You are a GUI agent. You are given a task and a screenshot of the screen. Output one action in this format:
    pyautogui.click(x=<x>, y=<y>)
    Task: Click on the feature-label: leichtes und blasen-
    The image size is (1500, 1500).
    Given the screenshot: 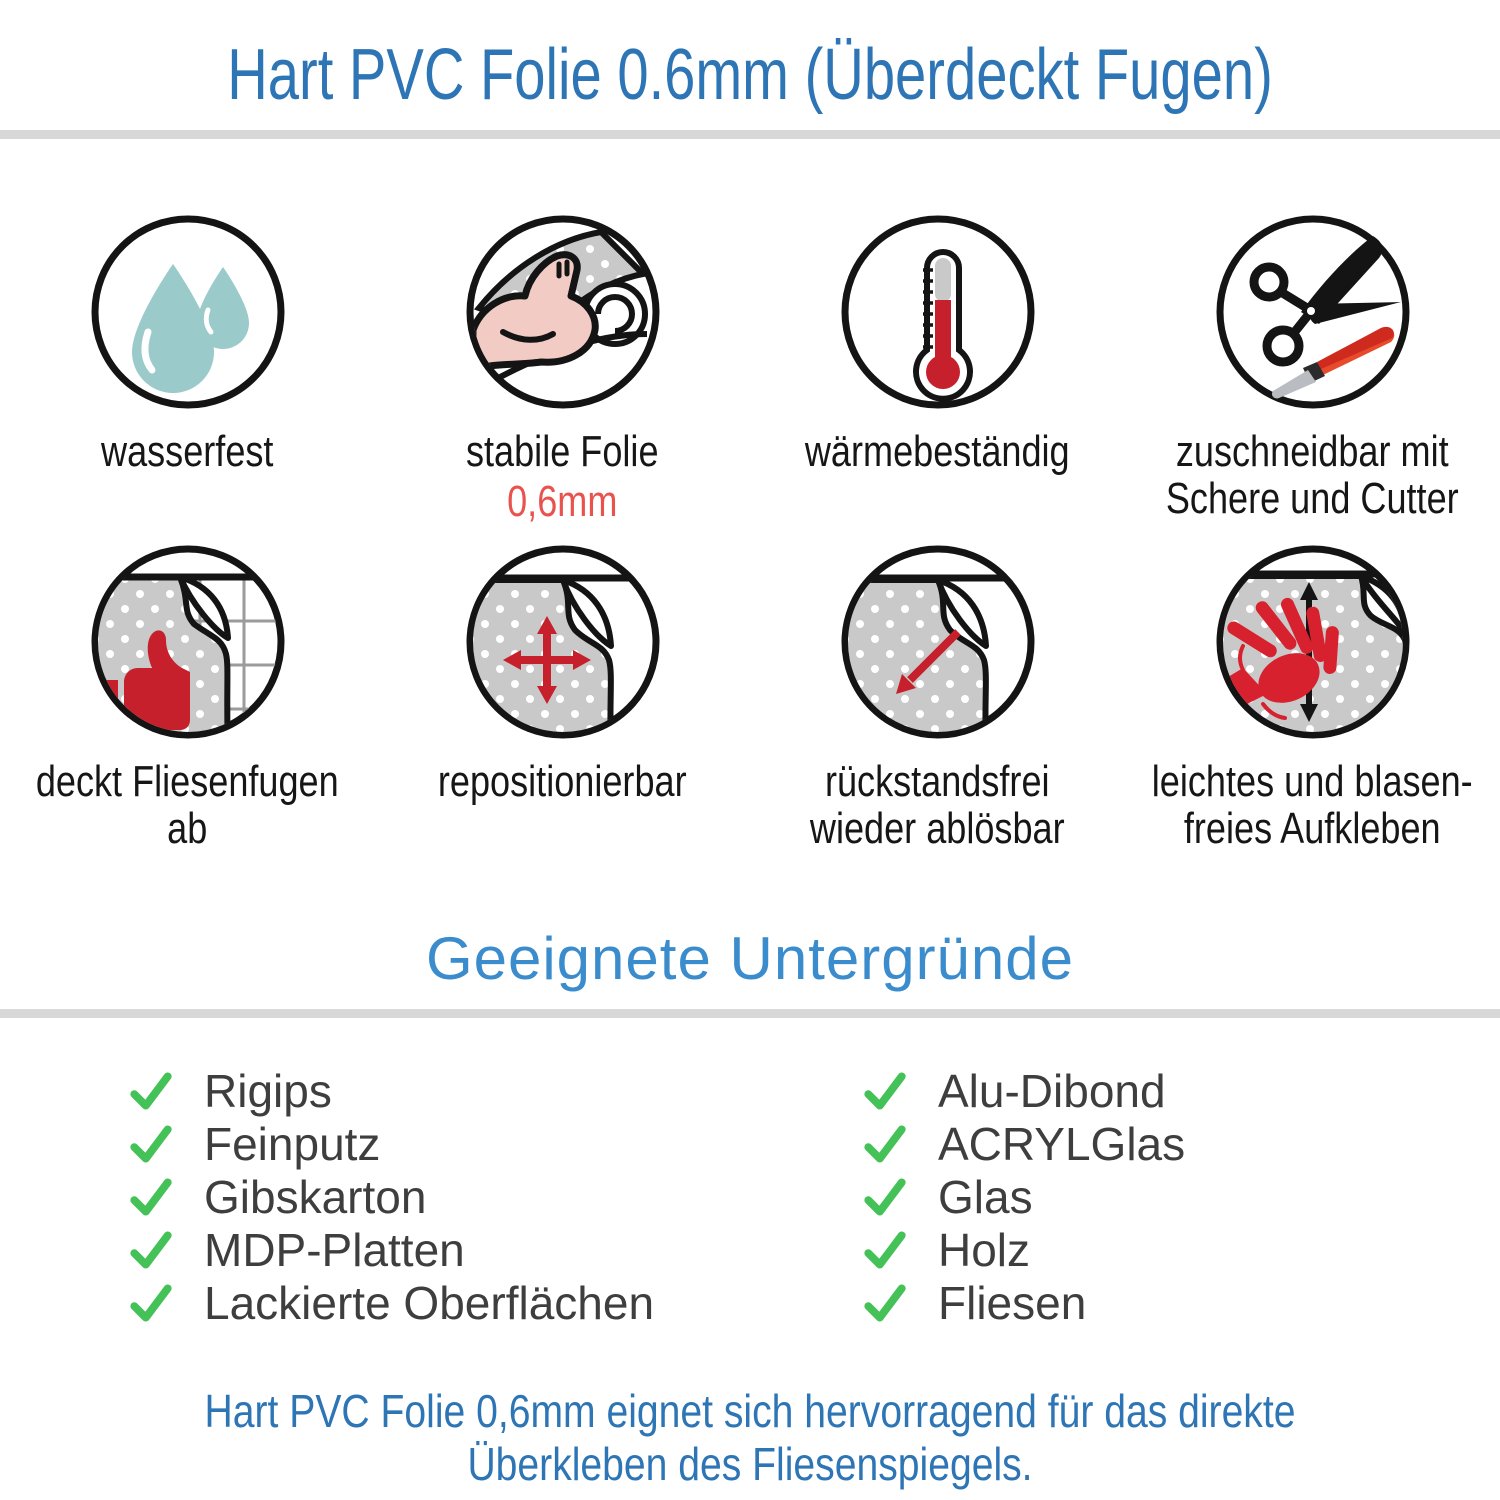 What is the action you would take?
    pyautogui.click(x=1312, y=781)
    